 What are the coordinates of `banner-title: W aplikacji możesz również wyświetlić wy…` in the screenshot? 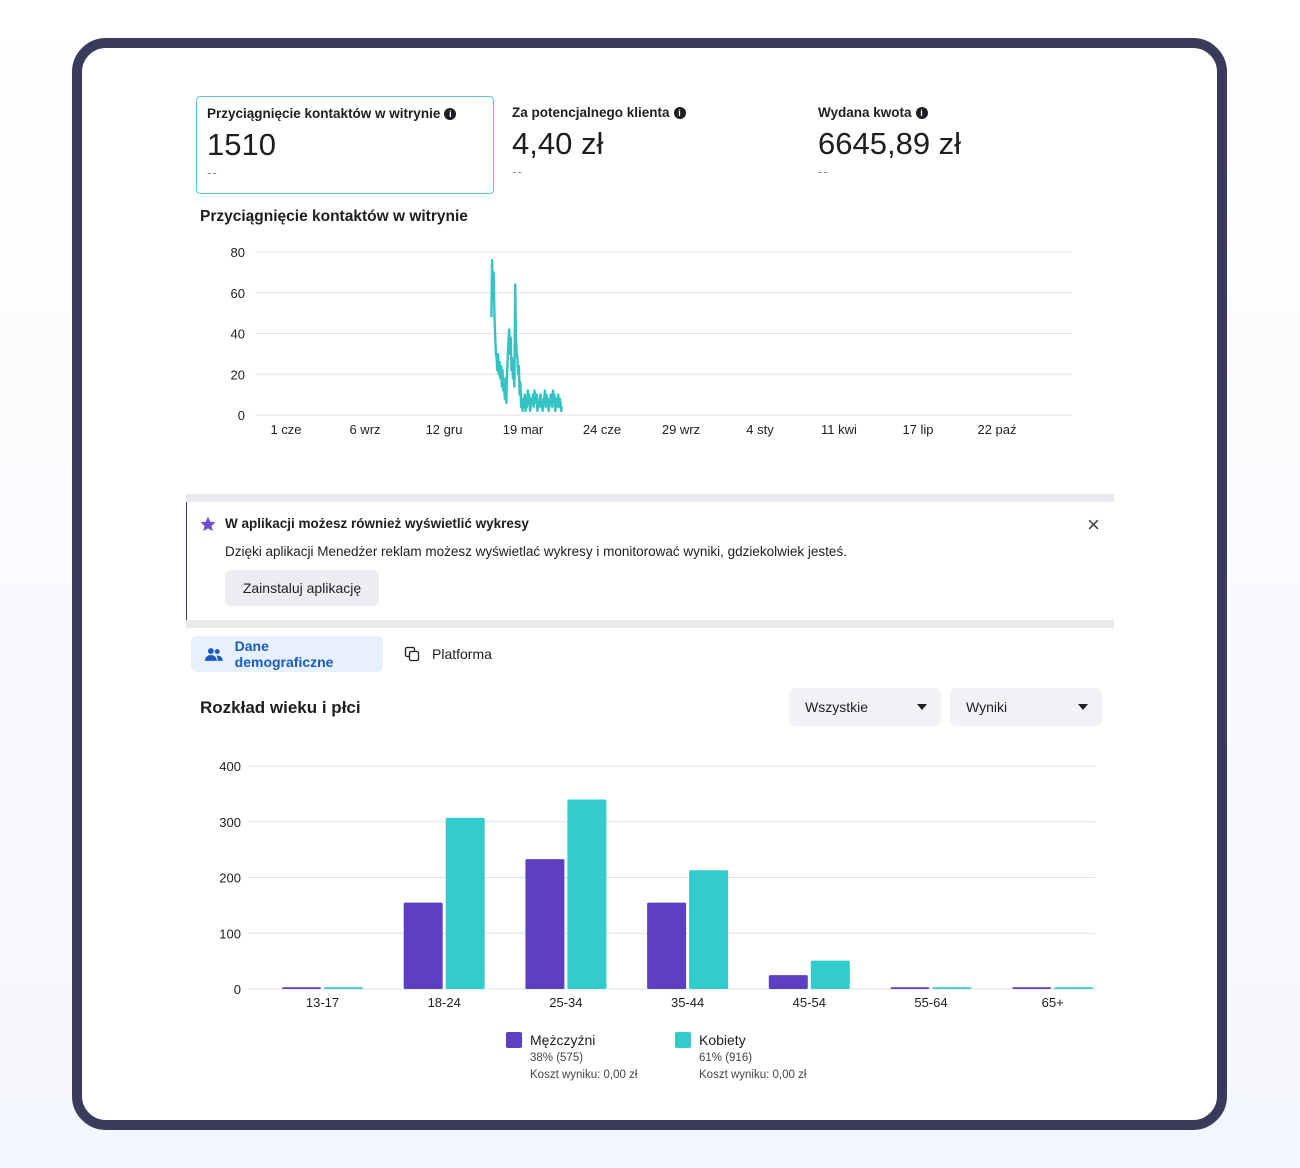 It's located at (377, 523).